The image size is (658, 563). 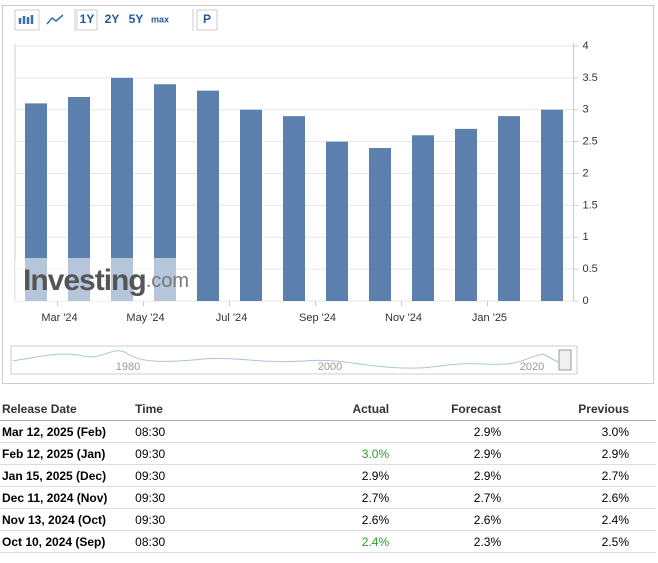 What do you see at coordinates (339, 519) in the screenshot?
I see `actual-cell: 2.6%` at bounding box center [339, 519].